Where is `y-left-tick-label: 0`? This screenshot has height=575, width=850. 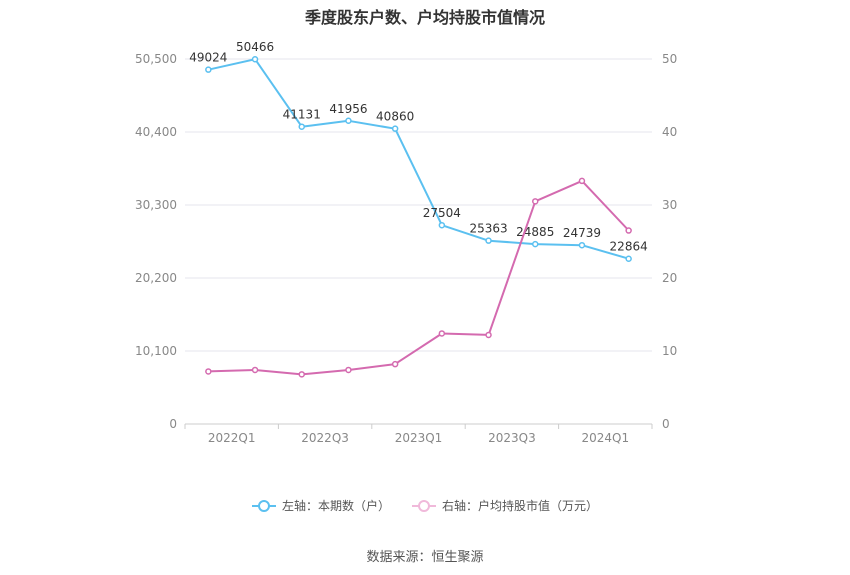
y-left-tick-label: 0 is located at coordinates (173, 424).